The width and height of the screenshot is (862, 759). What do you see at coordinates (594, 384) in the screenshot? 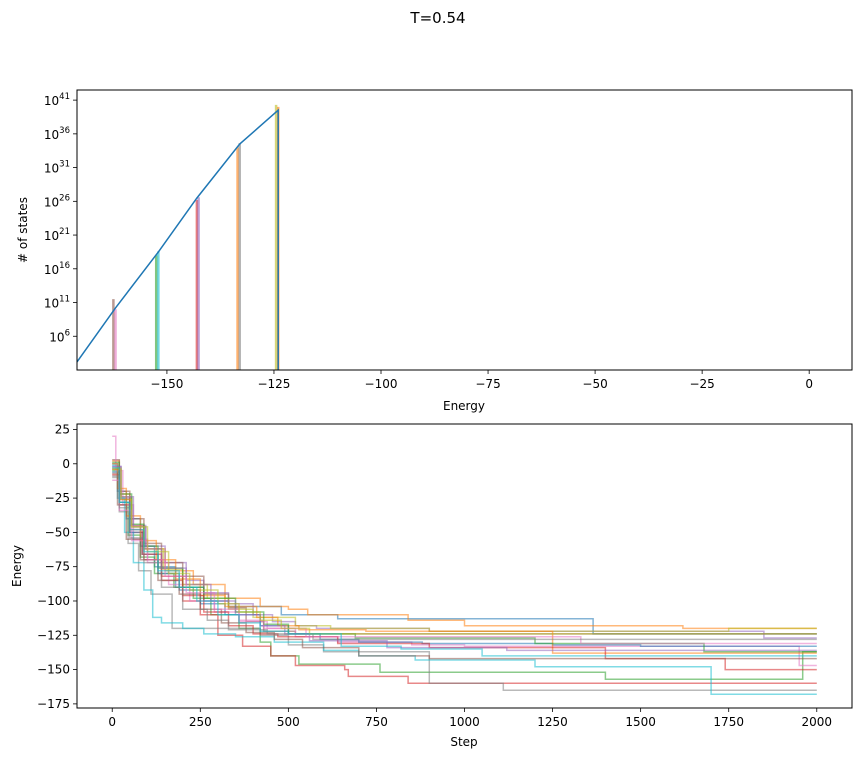
I see `density-xtick-label: −50` at bounding box center [594, 384].